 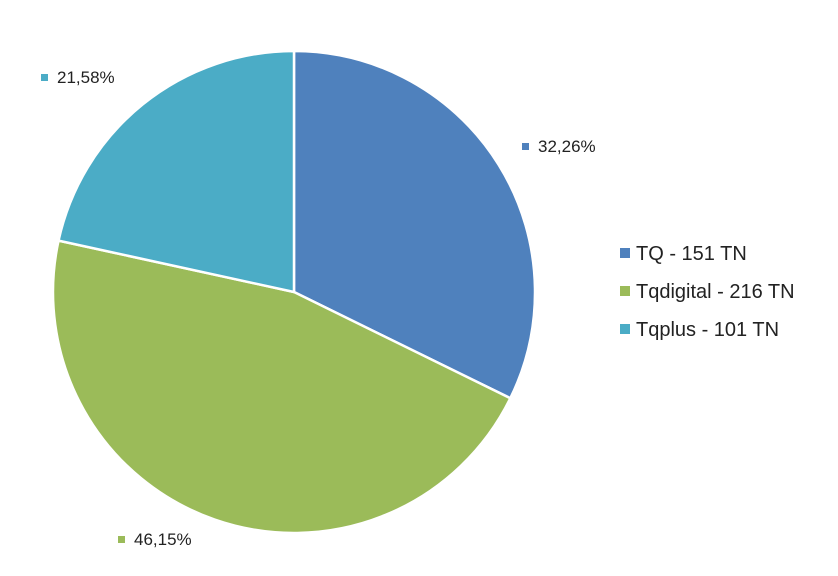 I want to click on data-label-1: 32,26%, so click(x=567, y=146).